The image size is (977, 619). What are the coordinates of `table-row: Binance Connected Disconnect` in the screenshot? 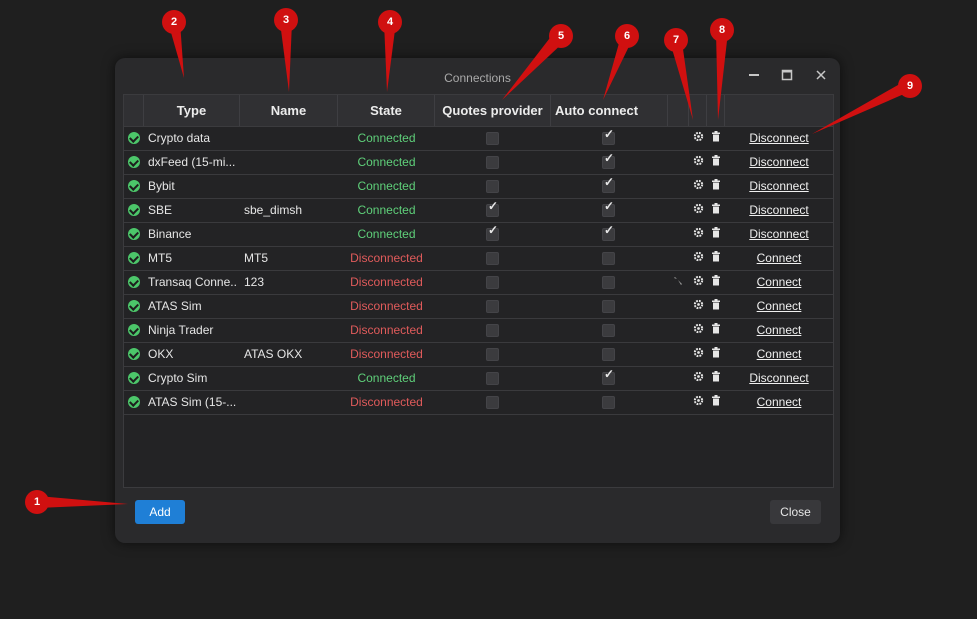 It's located at (478, 235).